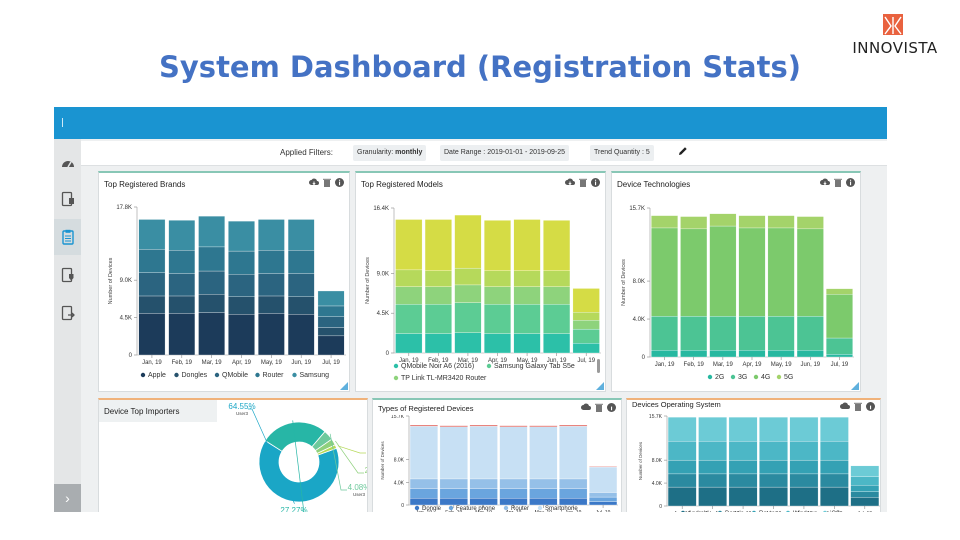  I want to click on legend-marker-qmobile, so click(217, 375).